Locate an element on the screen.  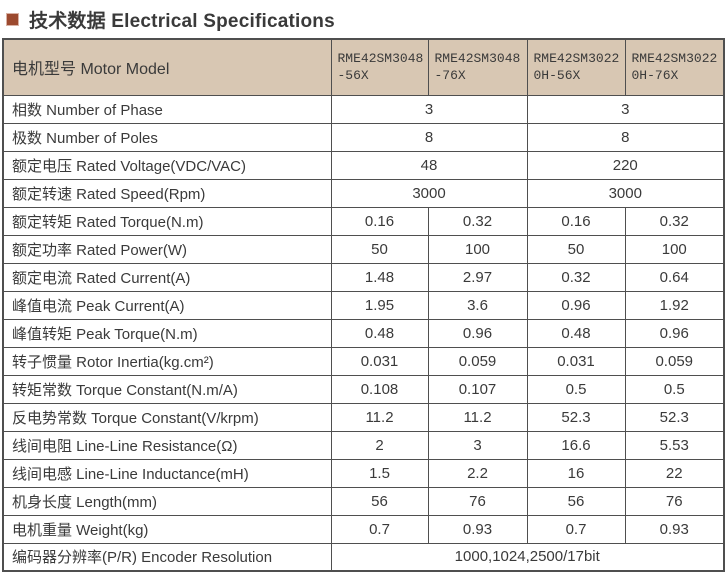
value-cell: 1.48 is located at coordinates (379, 277).